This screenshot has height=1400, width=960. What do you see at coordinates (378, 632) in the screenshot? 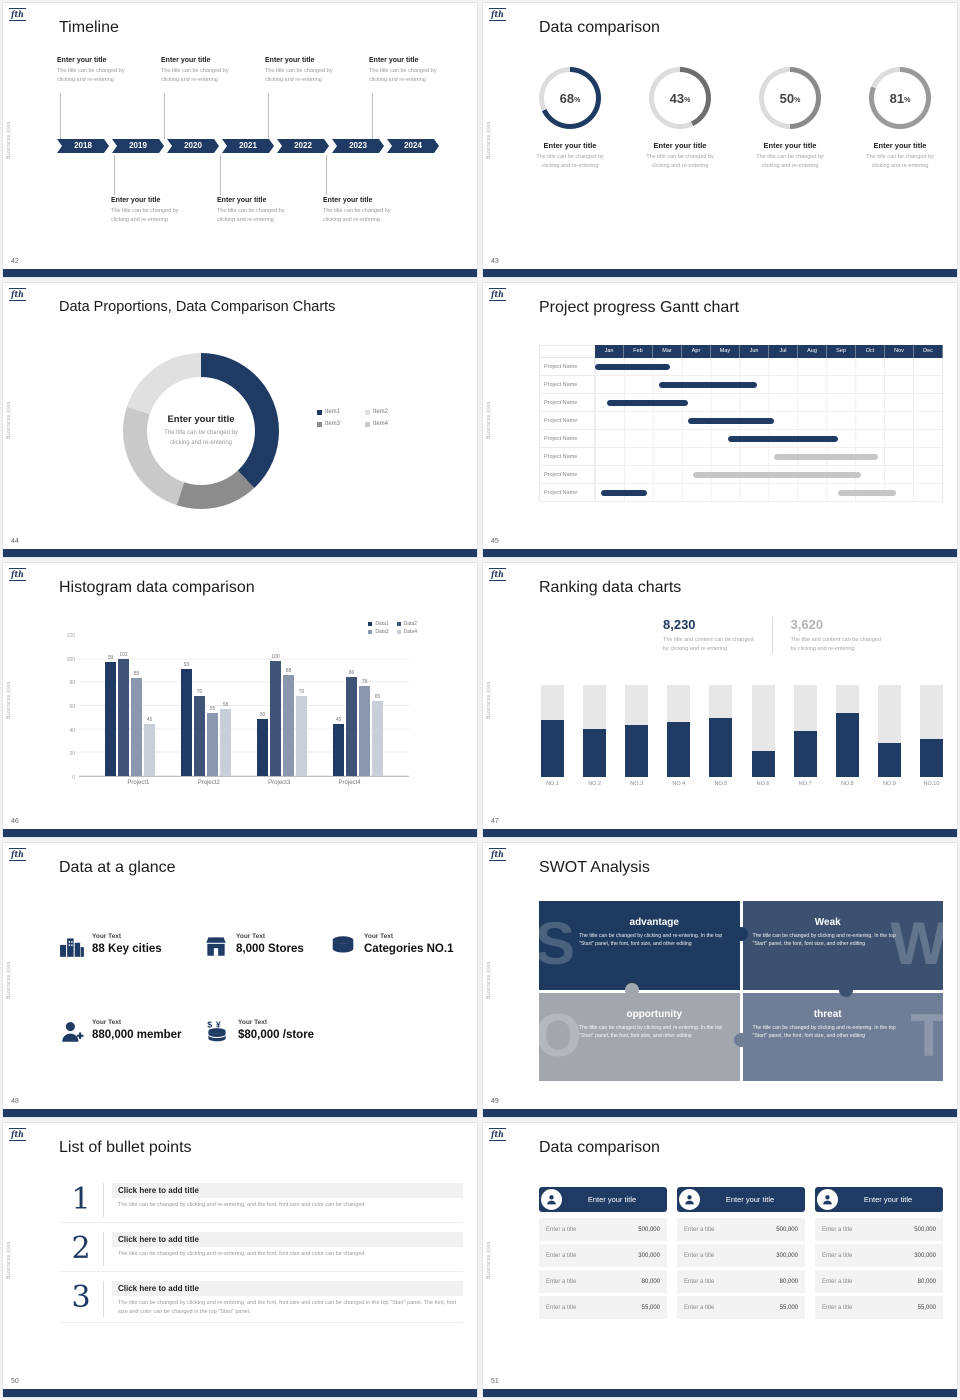
I see `legend-item: Data3` at bounding box center [378, 632].